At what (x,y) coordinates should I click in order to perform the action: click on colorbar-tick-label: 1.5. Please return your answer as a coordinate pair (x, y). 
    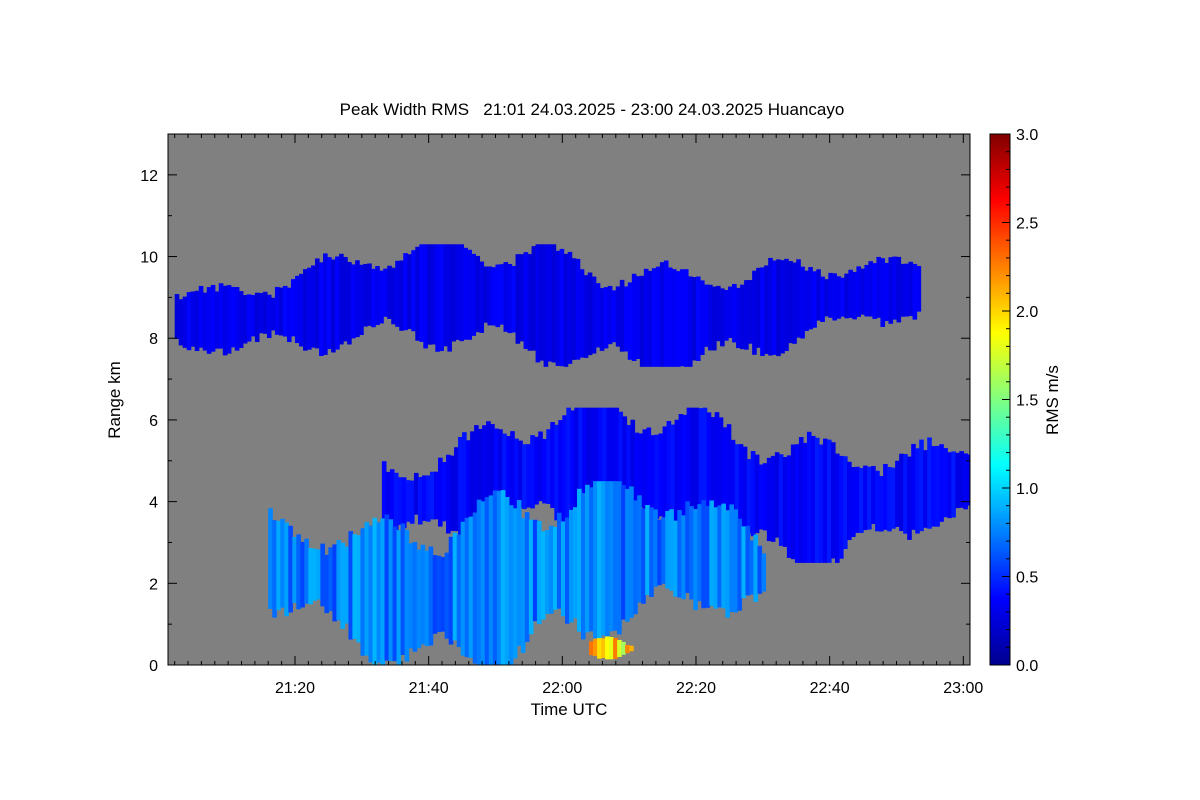
    Looking at the image, I should click on (1027, 401).